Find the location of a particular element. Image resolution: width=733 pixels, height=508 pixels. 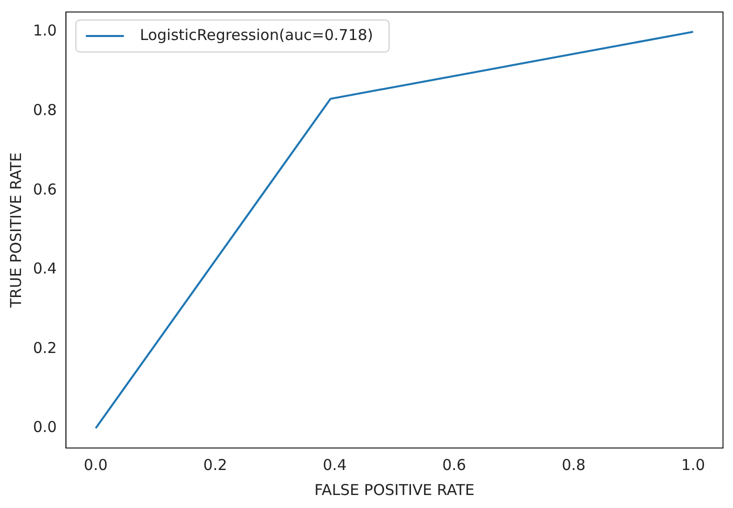

x-tick-label: 1.0 is located at coordinates (693, 465).